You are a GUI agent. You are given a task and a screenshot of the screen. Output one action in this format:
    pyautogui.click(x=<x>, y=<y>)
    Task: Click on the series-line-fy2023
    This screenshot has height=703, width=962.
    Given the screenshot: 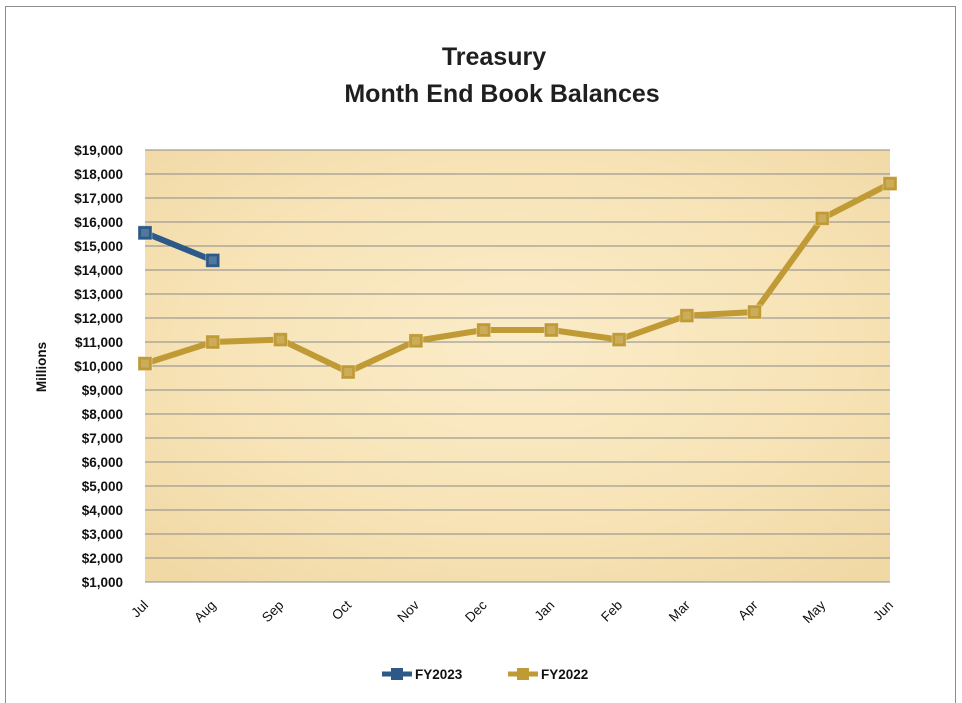 What is the action you would take?
    pyautogui.click(x=178, y=247)
    